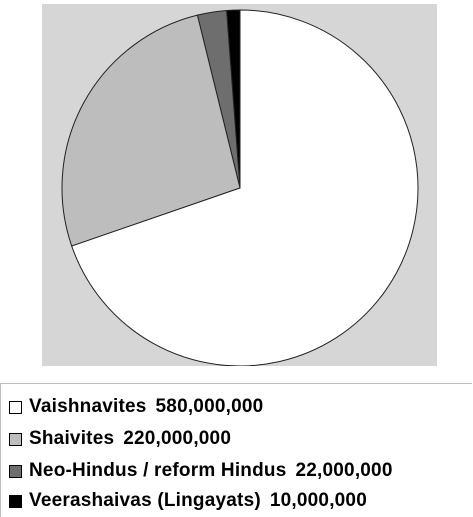 Image resolution: width=473 pixels, height=517 pixels. What do you see at coordinates (198, 500) in the screenshot?
I see `legend-label-veerashaivas: Veerashaivas (Lingayats) 10,000,000` at bounding box center [198, 500].